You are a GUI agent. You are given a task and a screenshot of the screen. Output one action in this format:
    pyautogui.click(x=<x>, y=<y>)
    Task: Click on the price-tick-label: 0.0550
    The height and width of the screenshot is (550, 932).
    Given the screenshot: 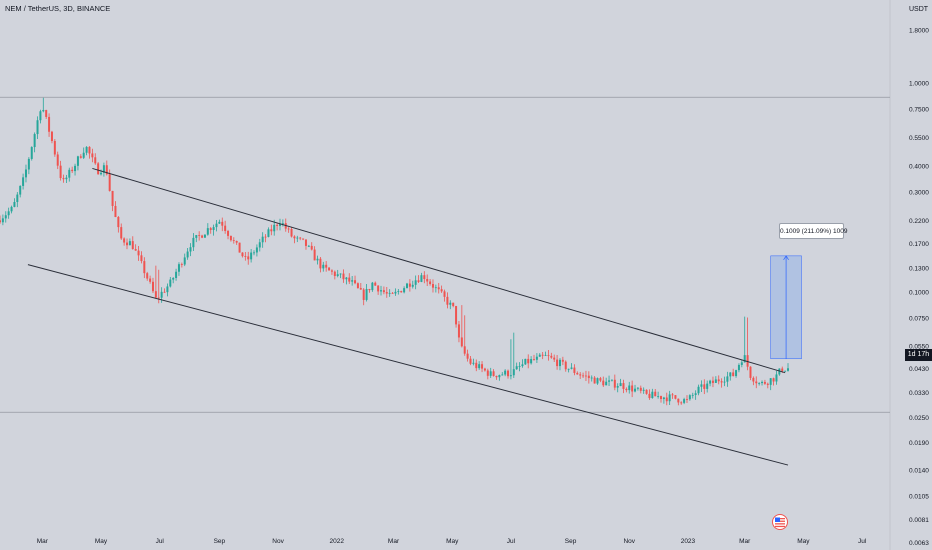 What is the action you would take?
    pyautogui.click(x=919, y=347)
    